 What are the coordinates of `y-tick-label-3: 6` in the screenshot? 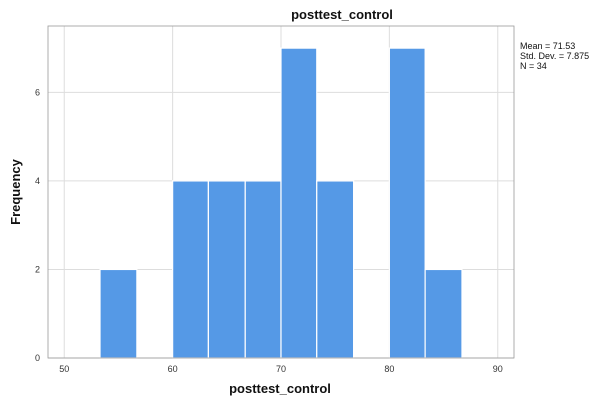 It's located at (37, 92).